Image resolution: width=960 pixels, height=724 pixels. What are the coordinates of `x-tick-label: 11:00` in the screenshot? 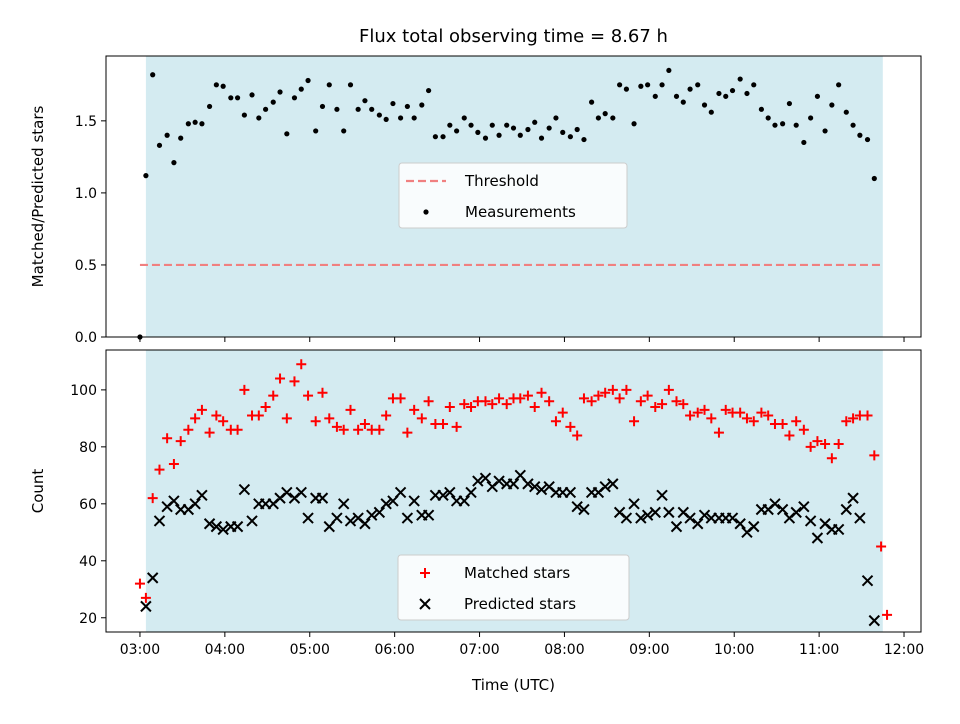 It's located at (819, 650).